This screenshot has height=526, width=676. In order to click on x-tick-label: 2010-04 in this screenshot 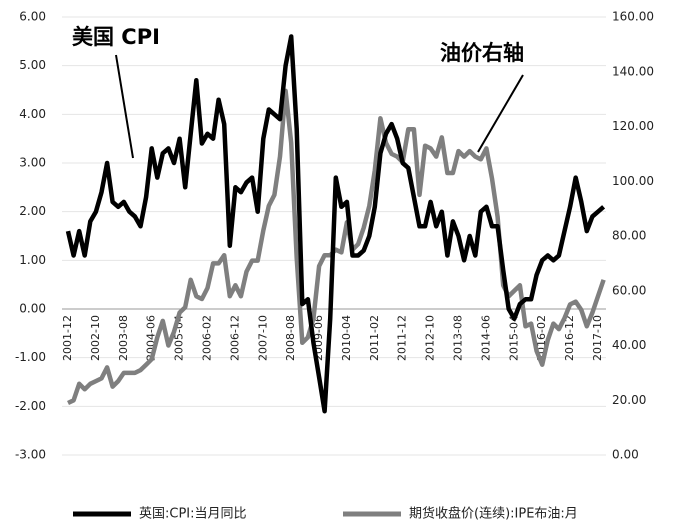, I will do `click(346, 338)`.